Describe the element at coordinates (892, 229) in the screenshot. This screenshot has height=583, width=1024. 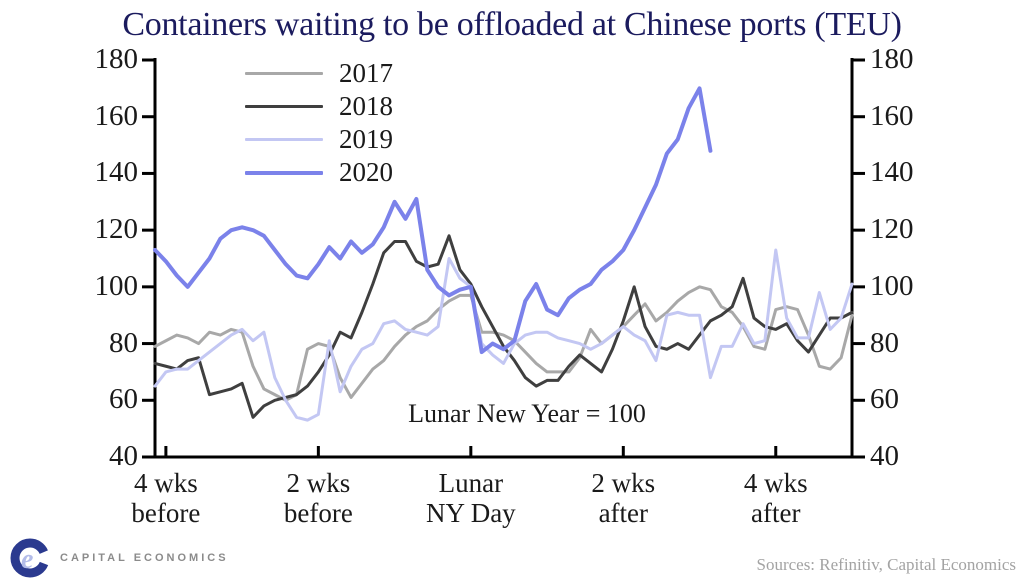
I see `y-tick-label-right: 120` at that location.